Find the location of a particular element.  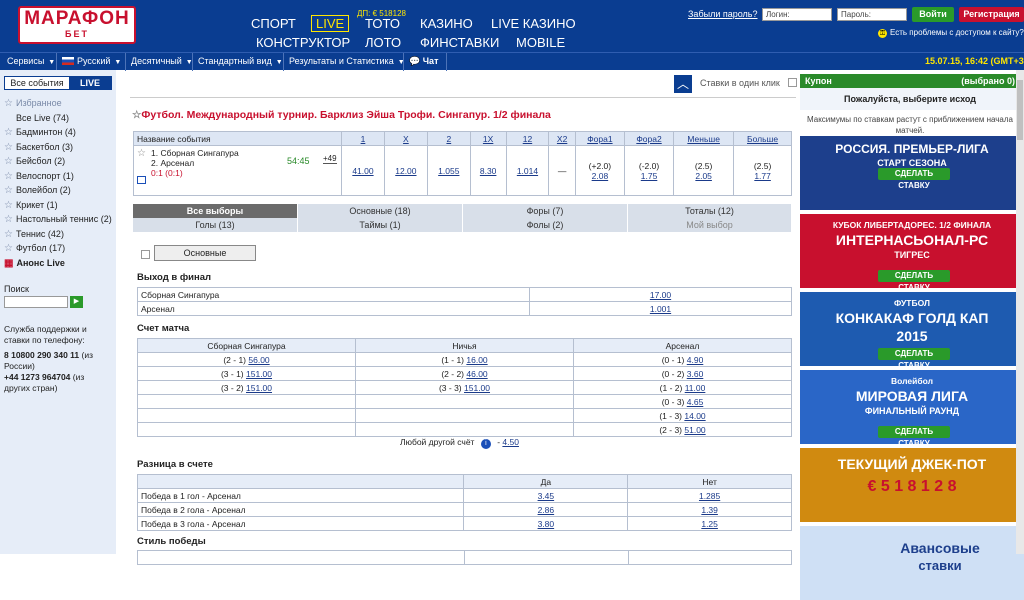

menu-view: Стандартный вид ▼ is located at coordinates (240, 61).